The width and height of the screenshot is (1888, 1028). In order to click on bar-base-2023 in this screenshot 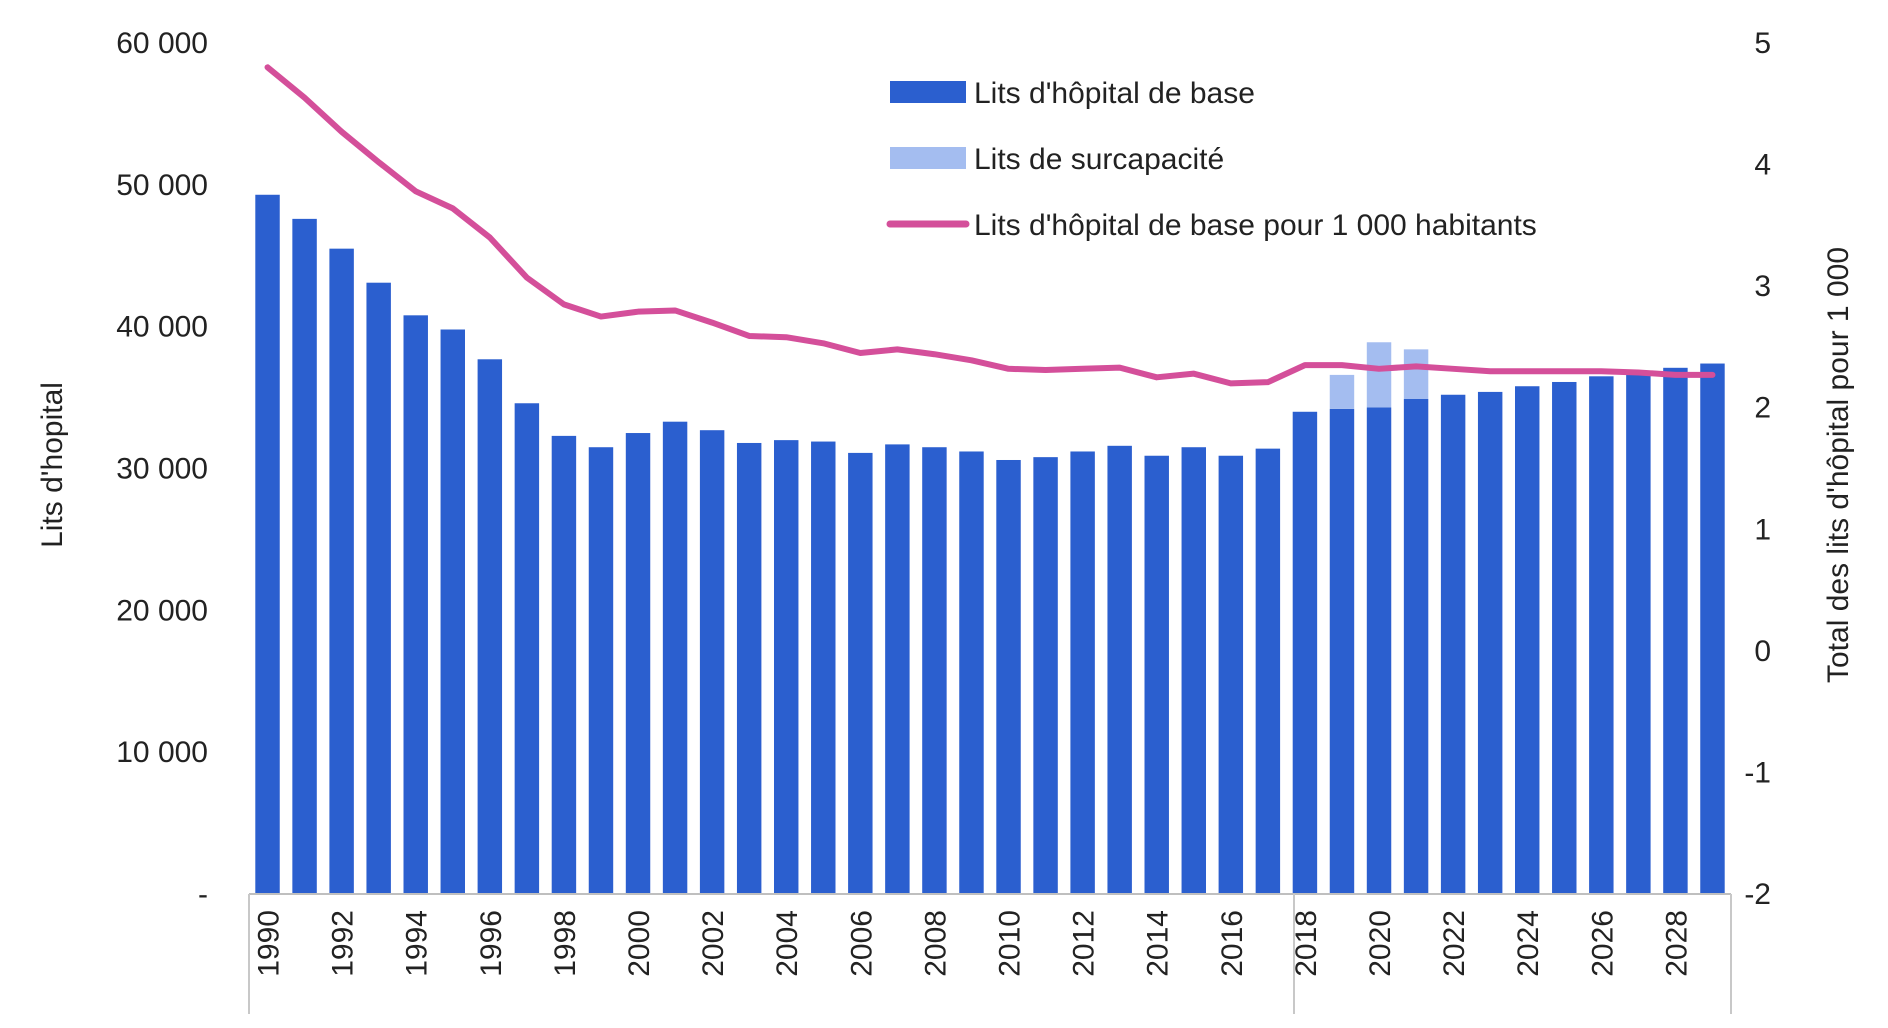, I will do `click(1490, 642)`.